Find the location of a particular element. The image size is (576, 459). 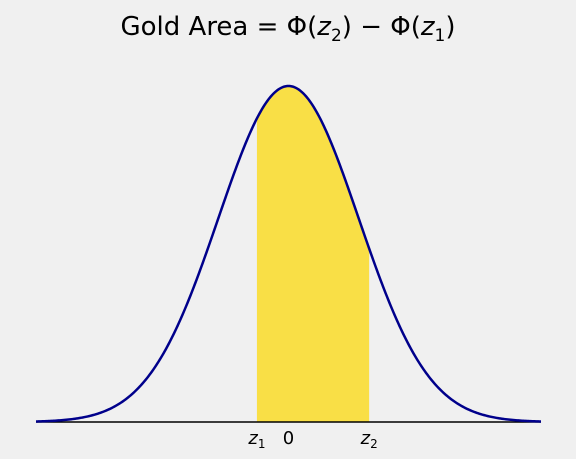

title-prefix: Gold Area = Φ( is located at coordinates (218, 27).